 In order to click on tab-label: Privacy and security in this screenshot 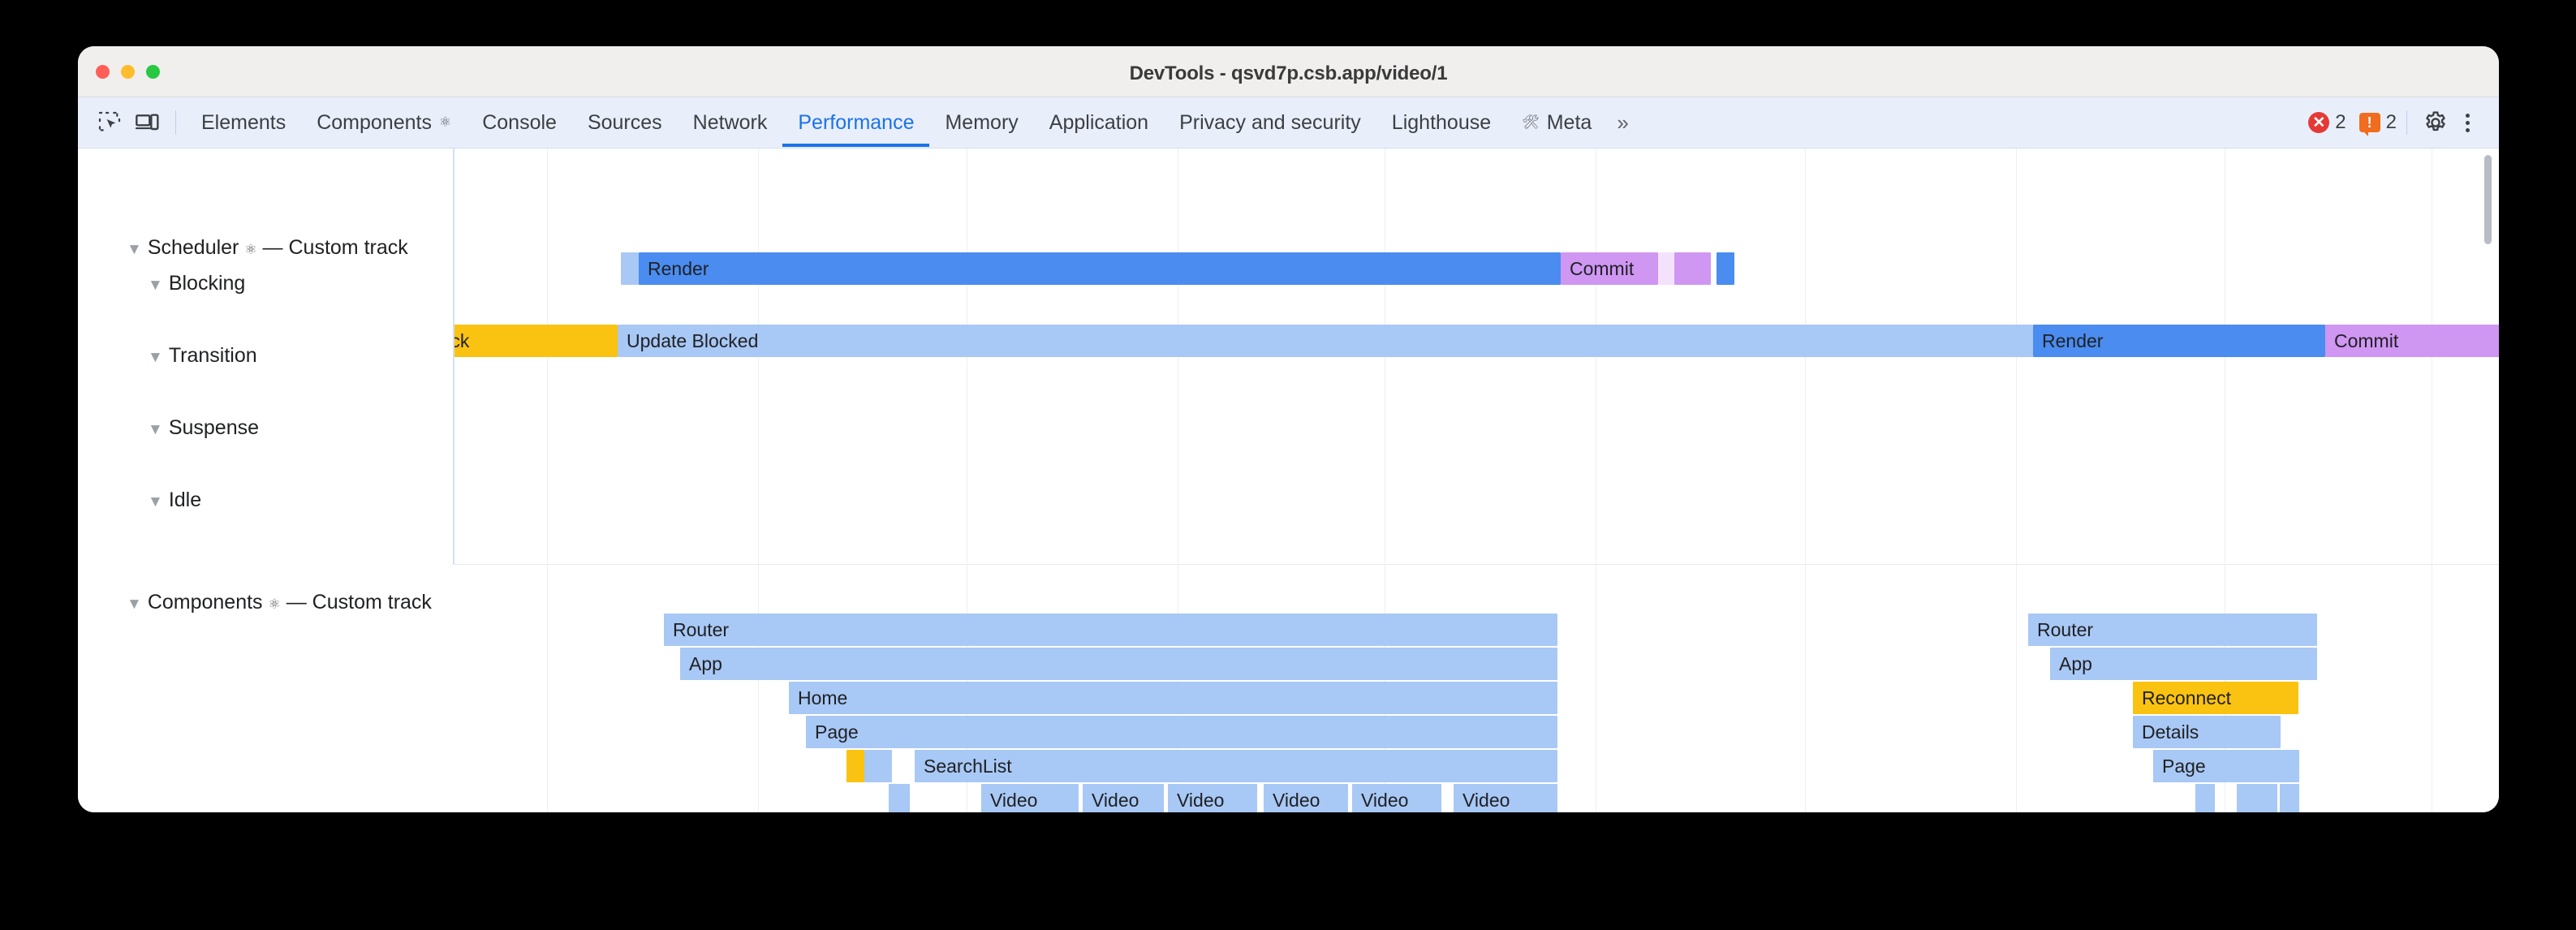, I will do `click(1270, 122)`.